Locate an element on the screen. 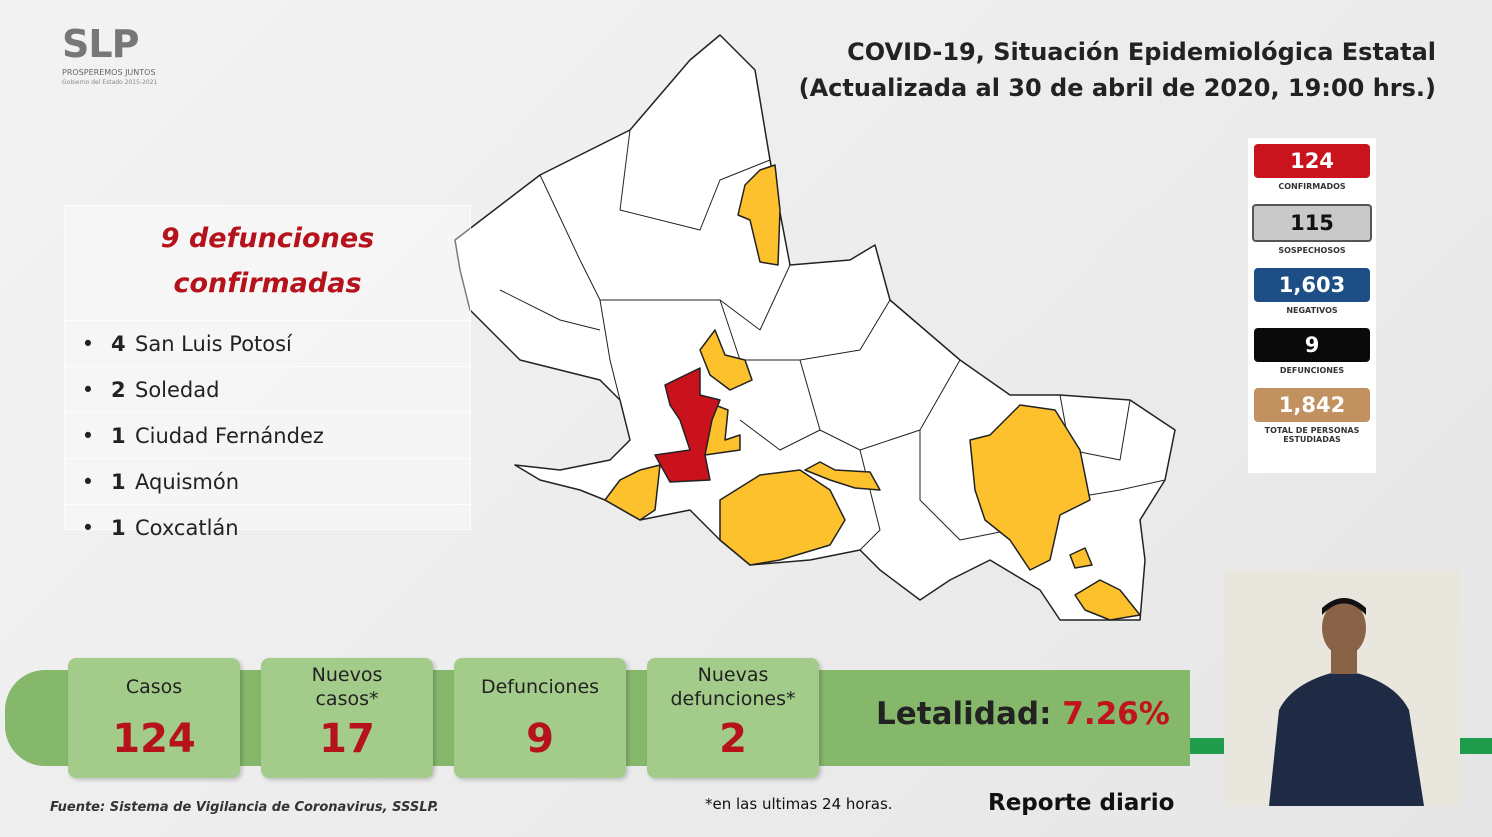  summary-label: TOTAL DE PERSONAS ESTUDIADAS is located at coordinates (1312, 435).